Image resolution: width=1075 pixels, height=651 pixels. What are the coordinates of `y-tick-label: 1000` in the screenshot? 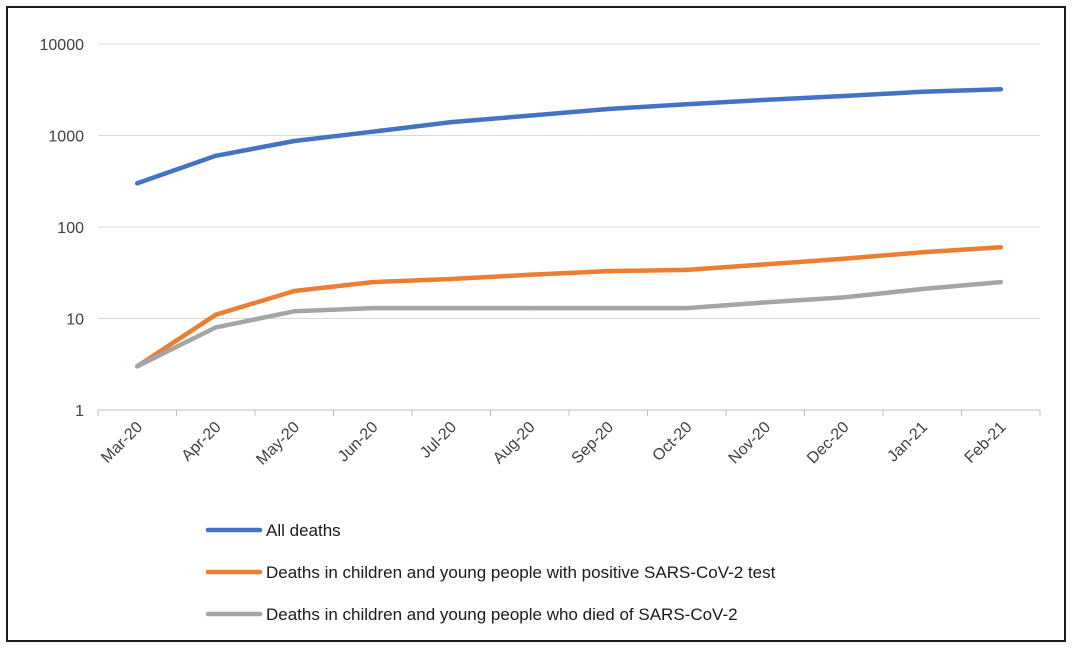 It's located at (66, 137).